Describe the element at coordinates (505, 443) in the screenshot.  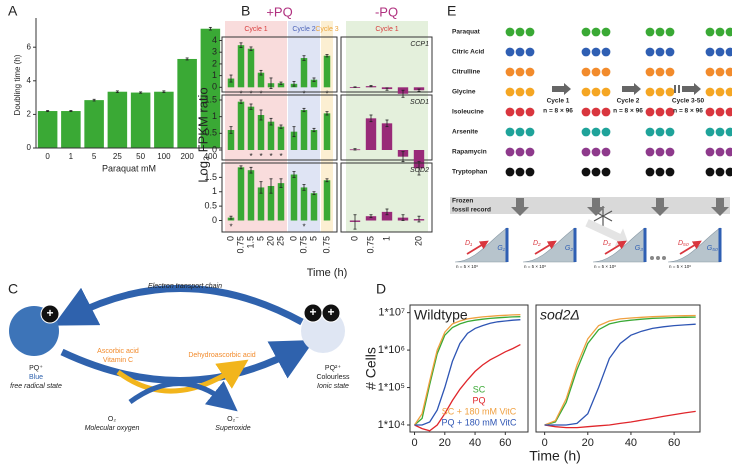
I see `x-tick-label: 60` at that location.